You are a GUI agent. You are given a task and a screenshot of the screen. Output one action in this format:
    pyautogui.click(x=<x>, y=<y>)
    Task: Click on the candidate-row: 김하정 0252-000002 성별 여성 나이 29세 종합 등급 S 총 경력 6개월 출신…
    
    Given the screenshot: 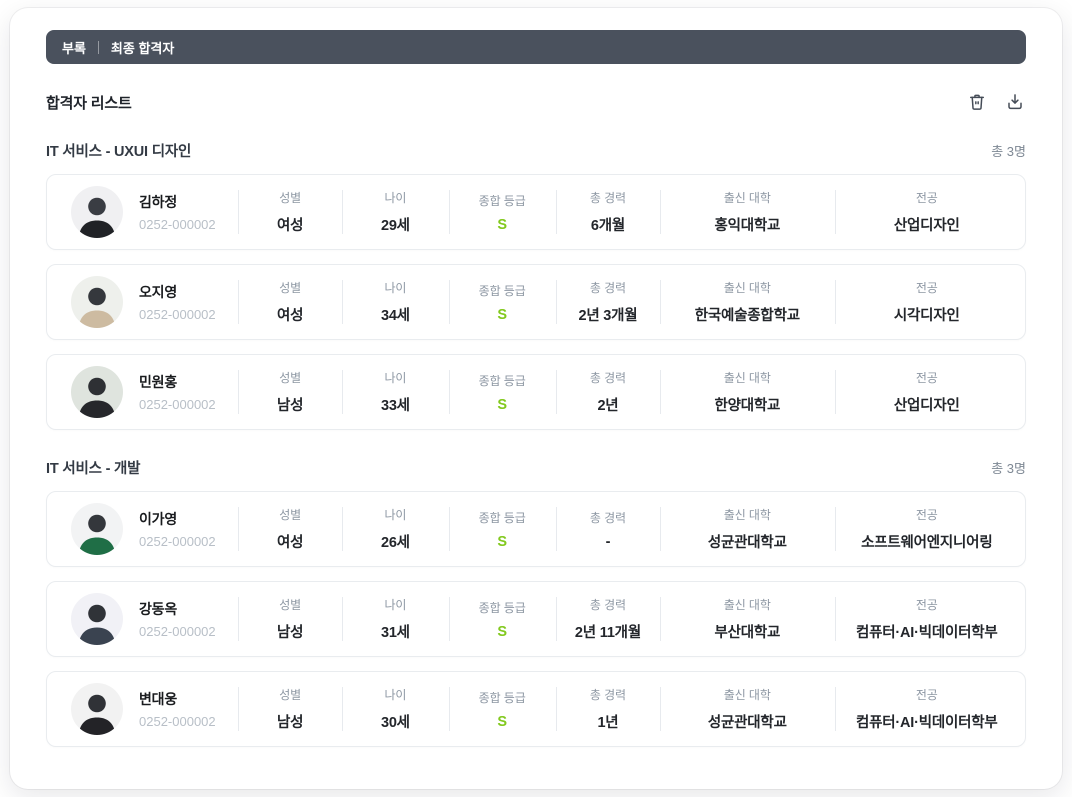 What is the action you would take?
    pyautogui.click(x=536, y=212)
    